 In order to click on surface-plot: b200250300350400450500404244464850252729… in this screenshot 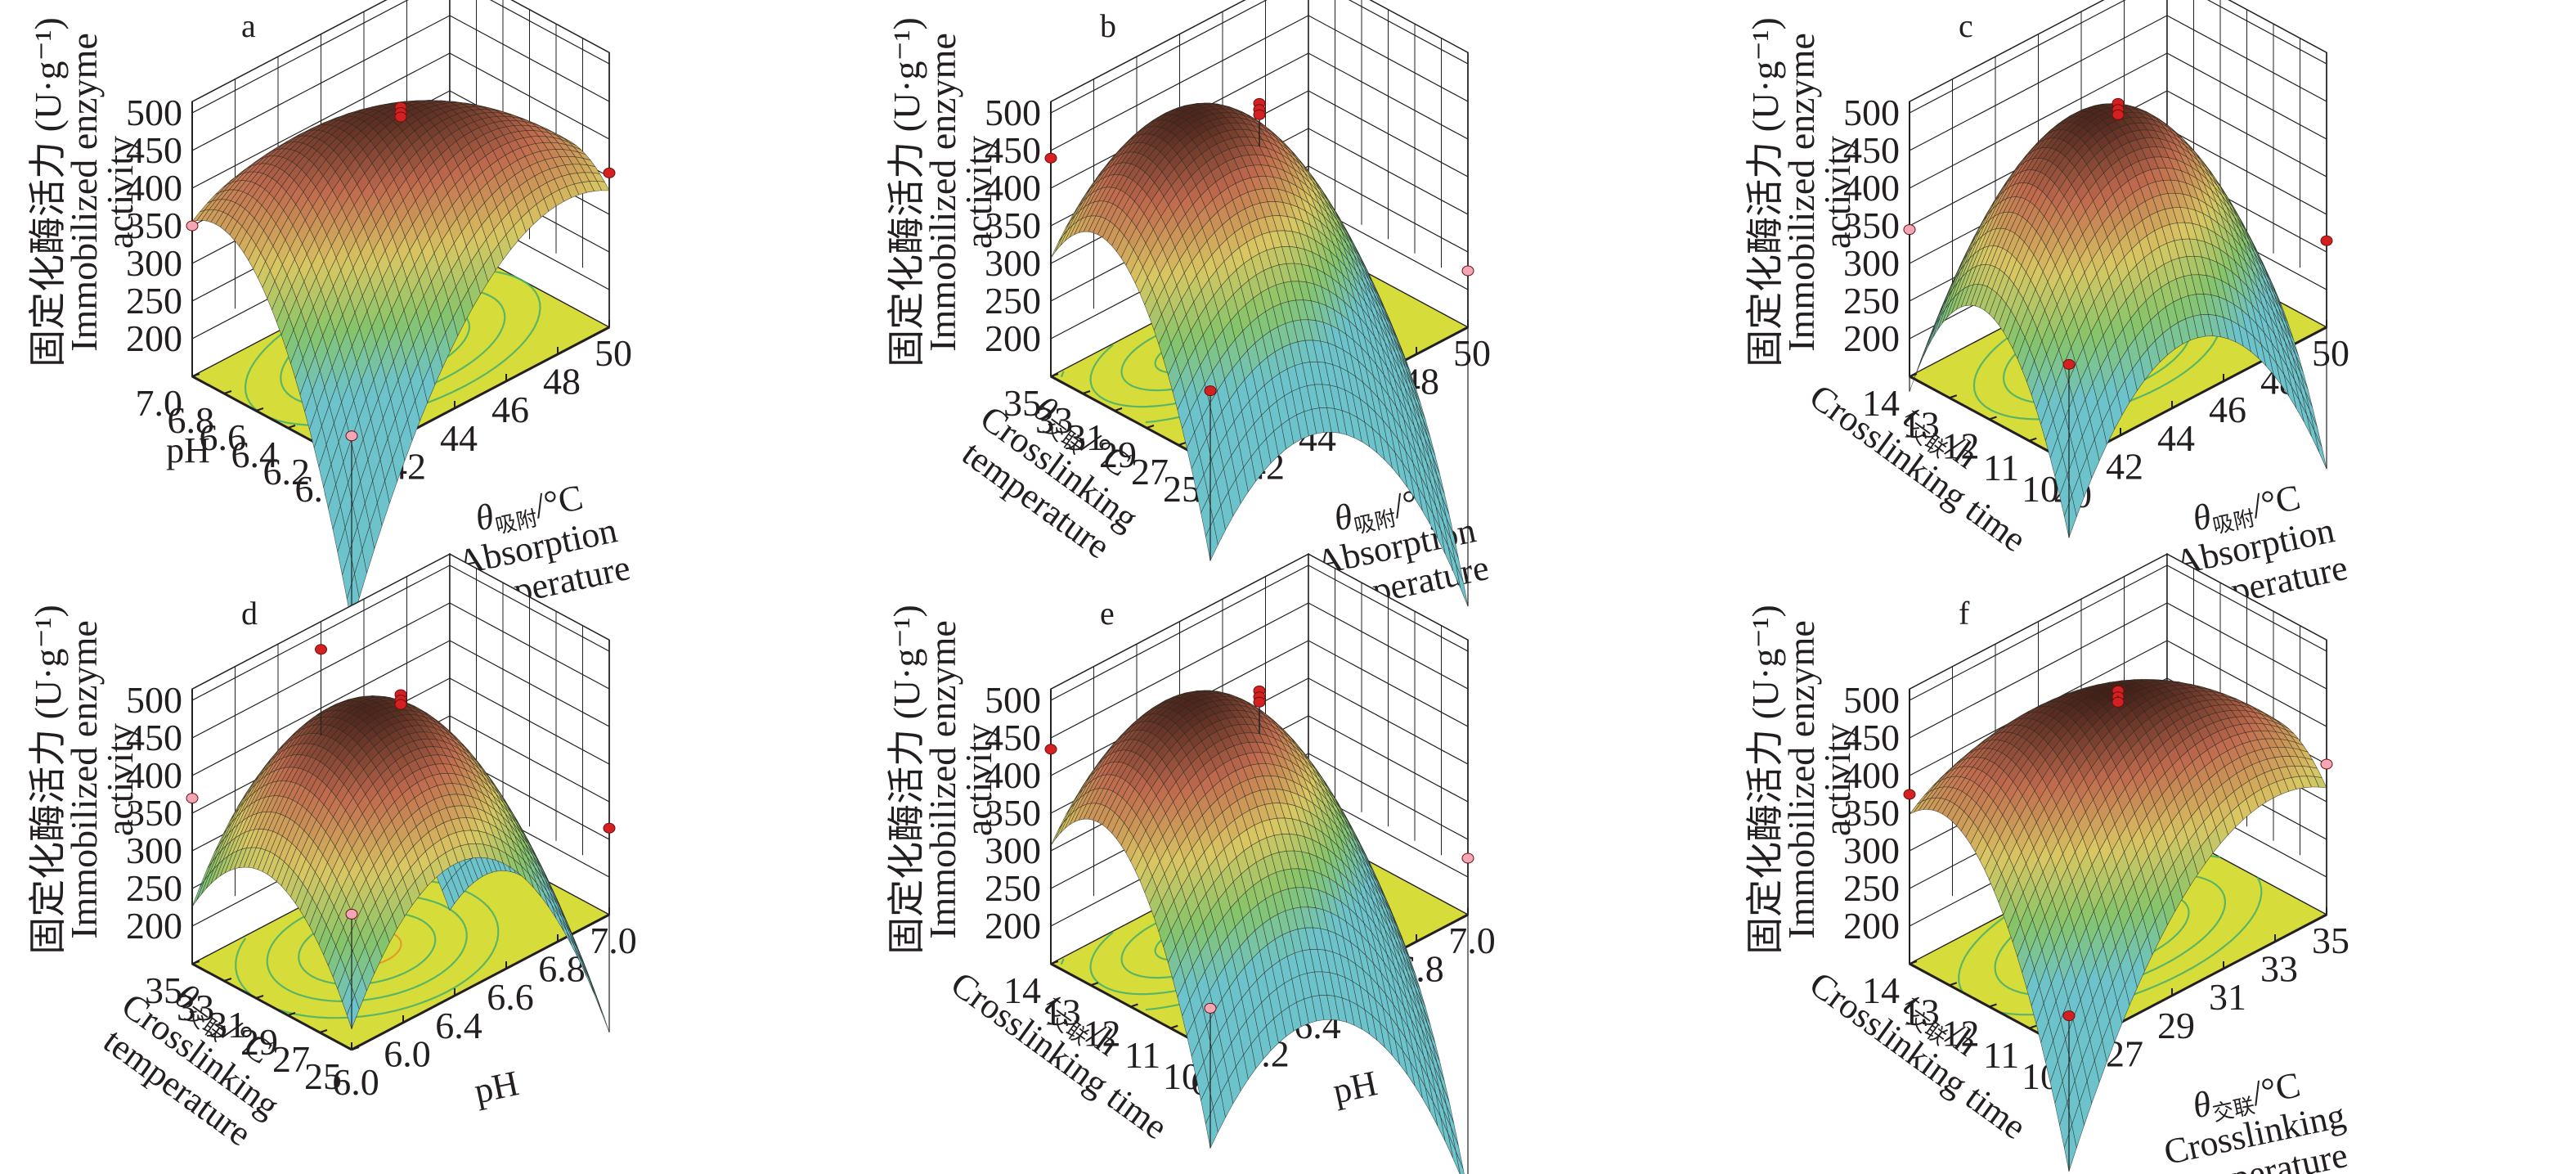, I will do `click(1223, 311)`.